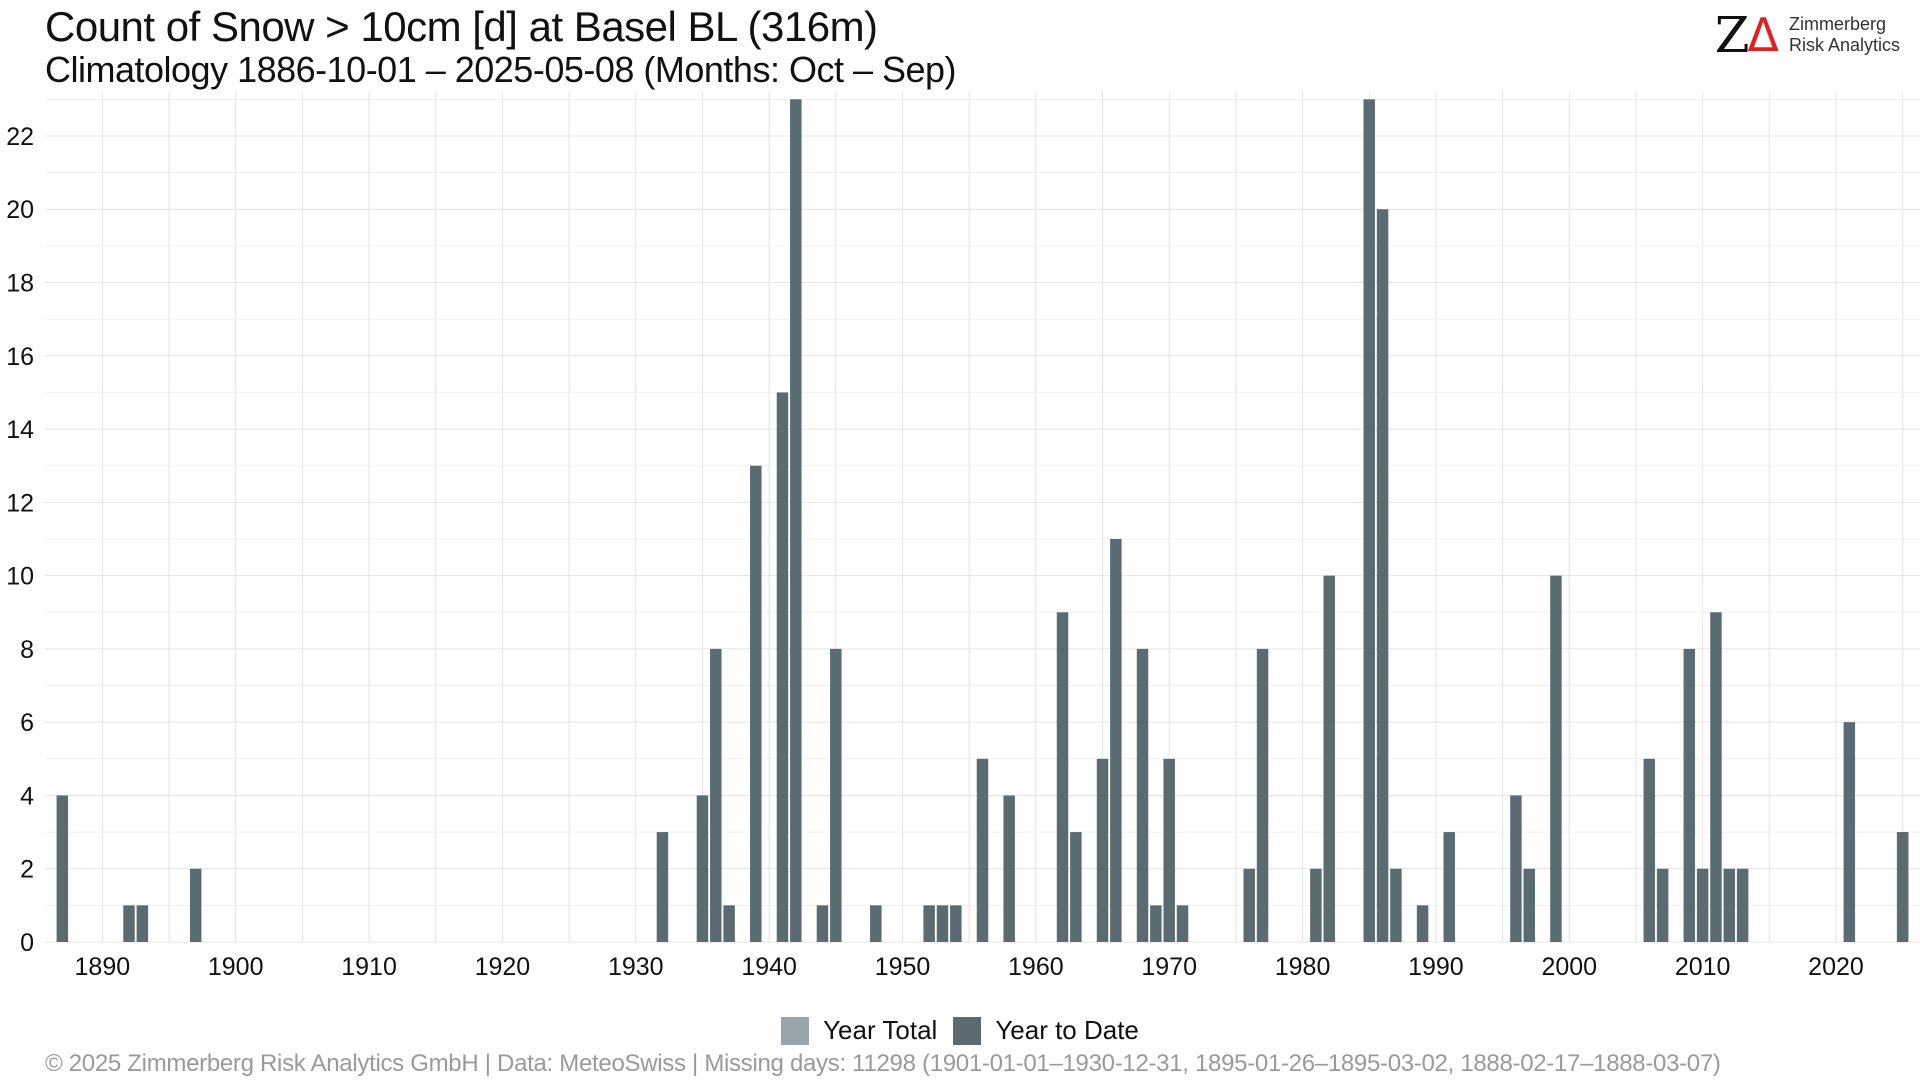 The image size is (1920, 1080). I want to click on x-tick-label: 1950, so click(903, 967).